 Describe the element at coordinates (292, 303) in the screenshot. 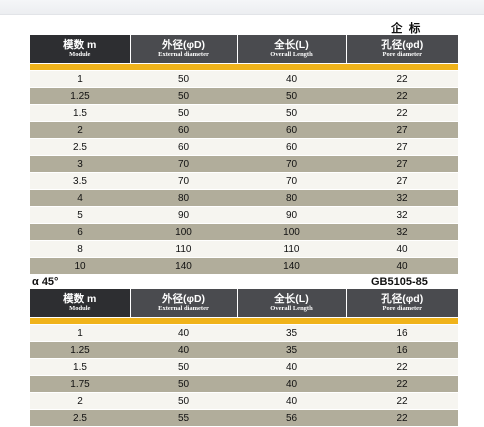

I see `header-overall-length: 全长(L) Overall Length` at that location.